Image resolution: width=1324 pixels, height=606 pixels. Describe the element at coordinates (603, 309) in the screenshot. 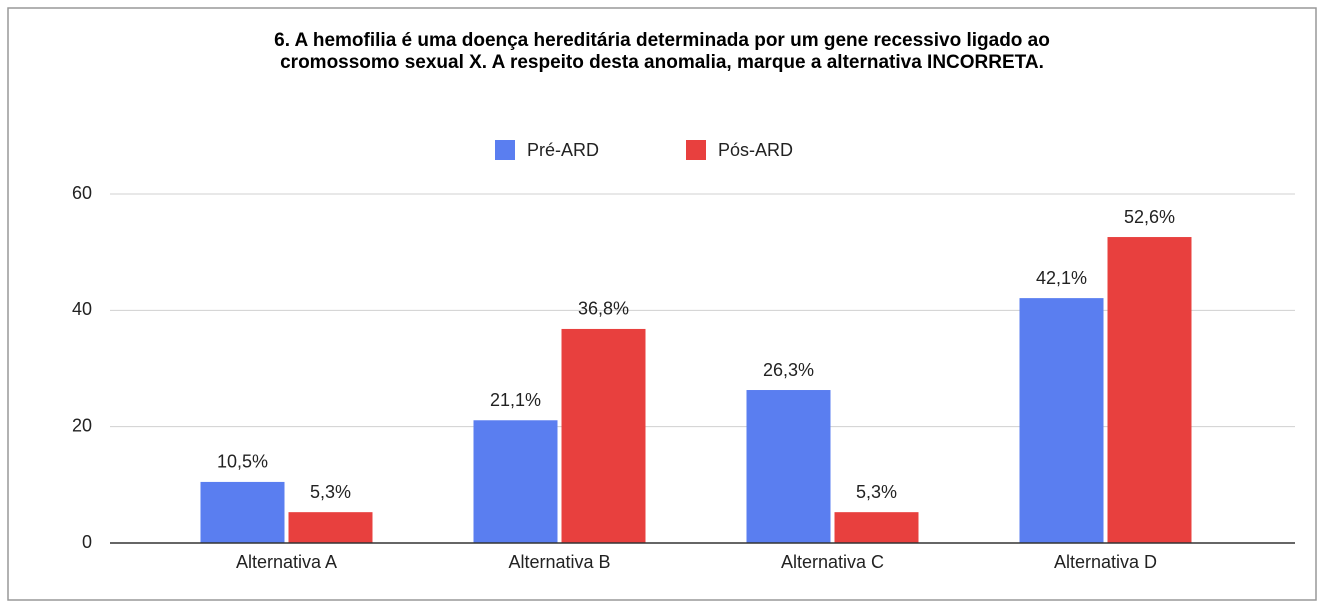

I see `value-label: 36,8%` at that location.